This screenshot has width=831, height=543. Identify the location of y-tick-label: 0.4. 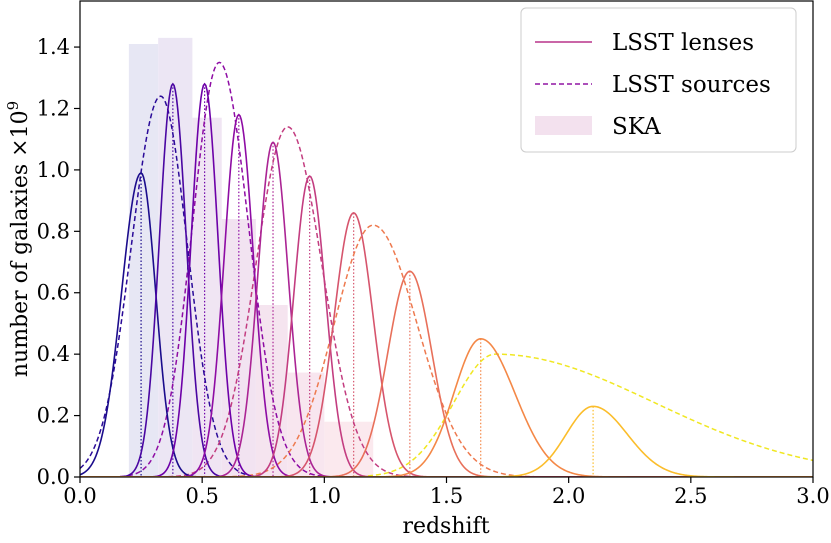
(53, 354).